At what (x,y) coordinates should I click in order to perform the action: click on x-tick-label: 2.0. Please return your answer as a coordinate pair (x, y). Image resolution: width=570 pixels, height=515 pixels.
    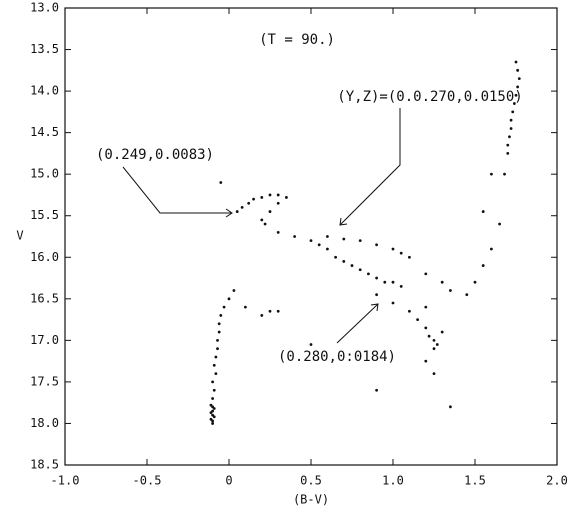
    Looking at the image, I should click on (557, 481).